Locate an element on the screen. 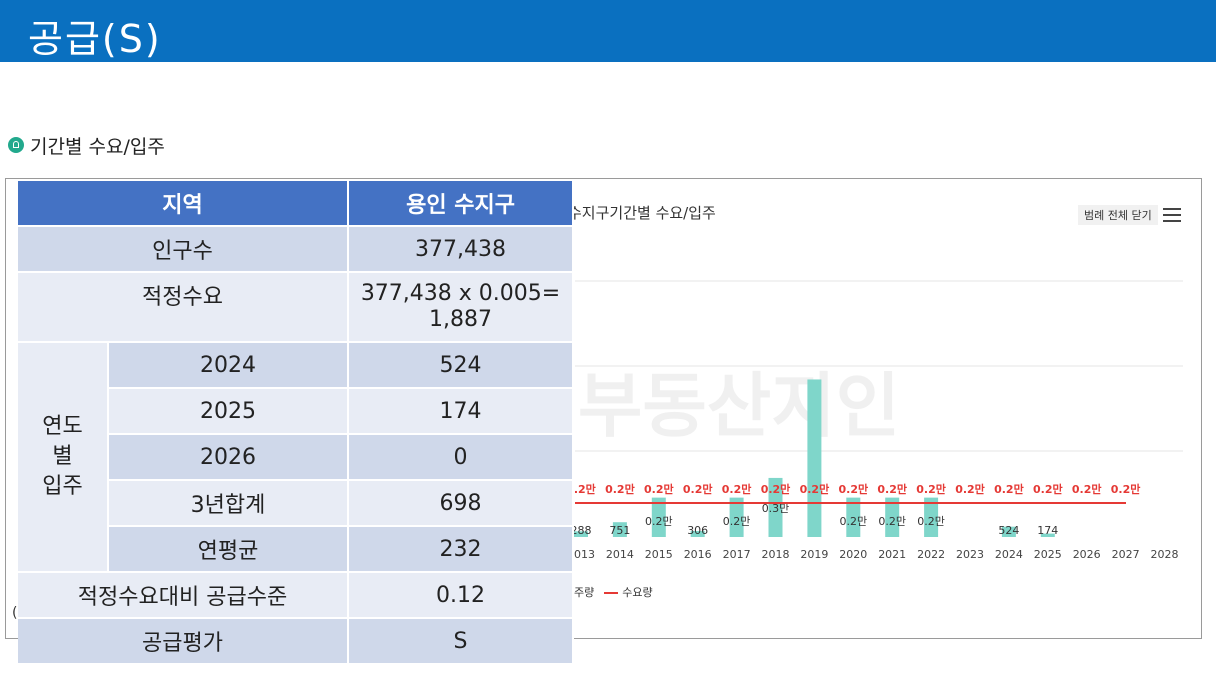 This screenshot has width=1216, height=684. line-swatch is located at coordinates (611, 593).